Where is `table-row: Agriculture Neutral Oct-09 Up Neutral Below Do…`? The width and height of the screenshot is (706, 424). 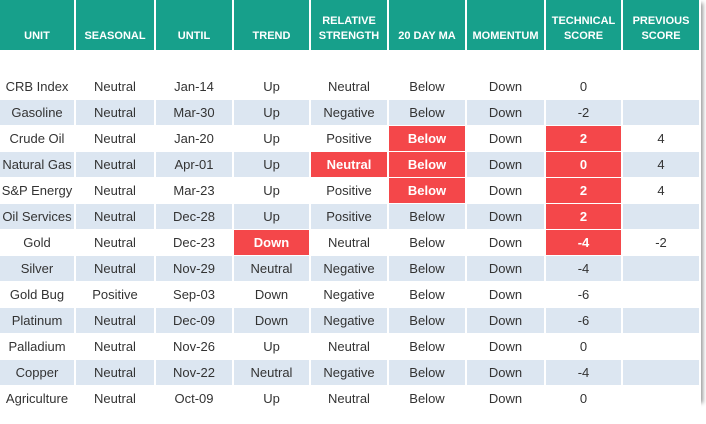
table-row: Agriculture Neutral Oct-09 Up Neutral Below Do… is located at coordinates (350, 398).